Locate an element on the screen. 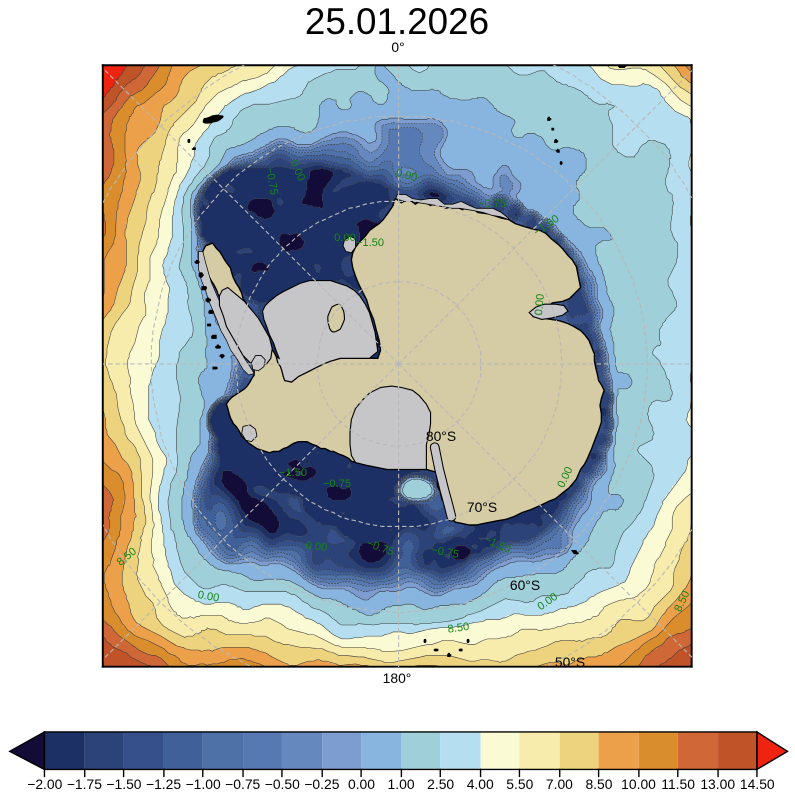 The image size is (795, 804). svg-text: −2.00 is located at coordinates (44, 784).